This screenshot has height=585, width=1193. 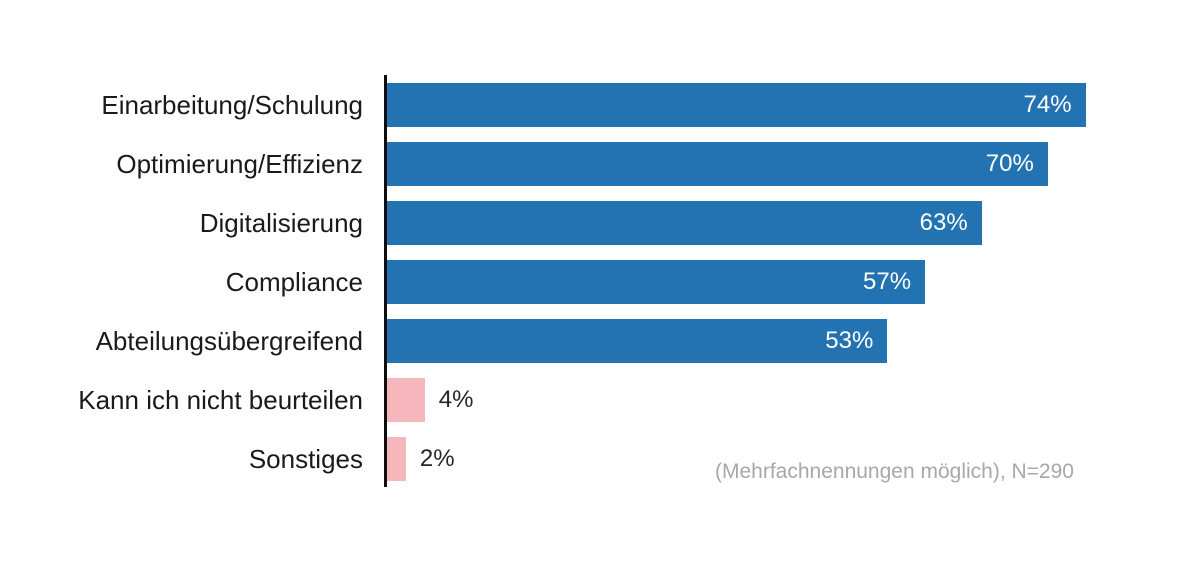 What do you see at coordinates (305, 458) in the screenshot?
I see `category-label: Sonstiges` at bounding box center [305, 458].